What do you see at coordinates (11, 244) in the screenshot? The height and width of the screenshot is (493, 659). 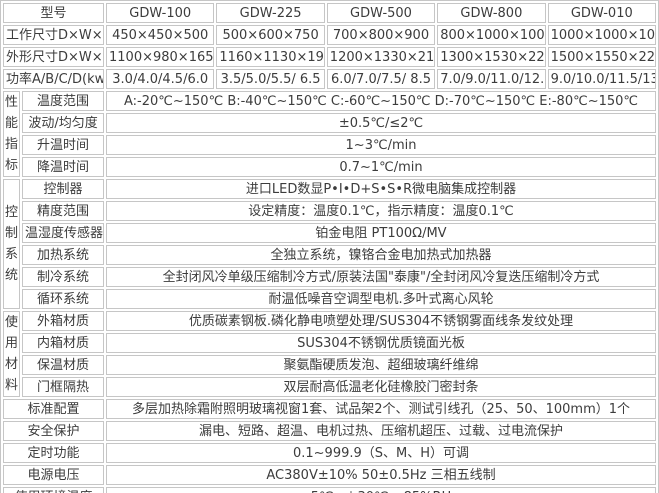 I see `group-label-cell: 控制系统` at bounding box center [11, 244].